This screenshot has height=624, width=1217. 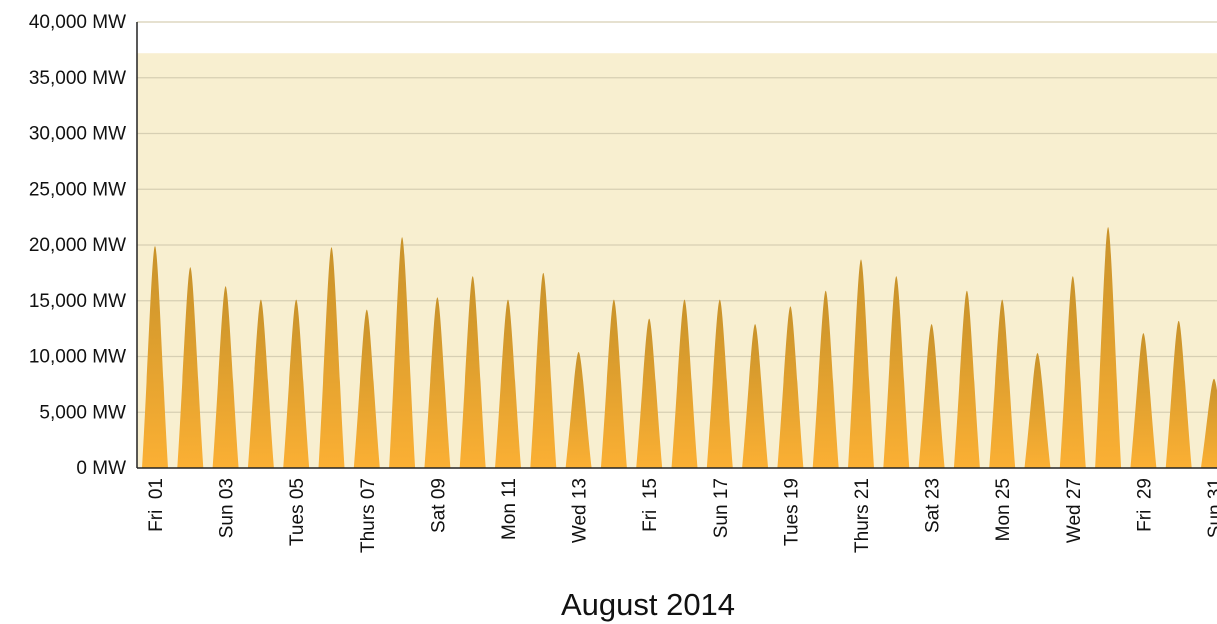 What do you see at coordinates (650, 505) in the screenshot?
I see `x-tick-label: Fri 15` at bounding box center [650, 505].